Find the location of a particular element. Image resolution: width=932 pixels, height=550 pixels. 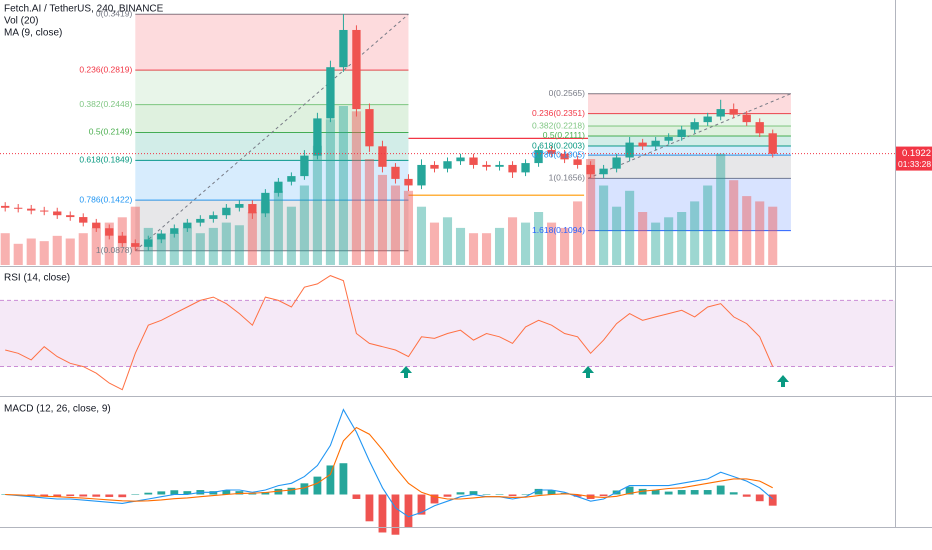

fib-label: 1.618(0.1094) is located at coordinates (558, 230).